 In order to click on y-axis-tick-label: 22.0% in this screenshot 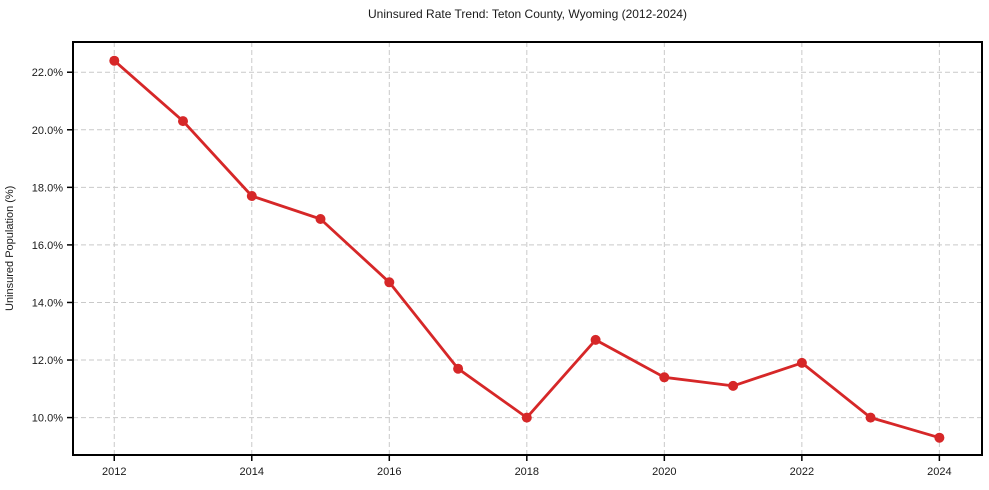, I will do `click(47, 73)`.